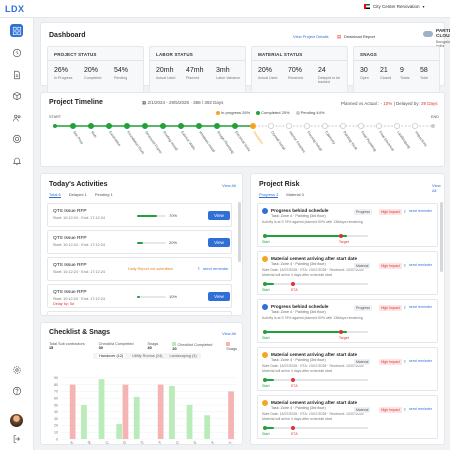  What do you see at coordinates (265, 380) in the screenshot?
I see `start-marker` at bounding box center [265, 380].